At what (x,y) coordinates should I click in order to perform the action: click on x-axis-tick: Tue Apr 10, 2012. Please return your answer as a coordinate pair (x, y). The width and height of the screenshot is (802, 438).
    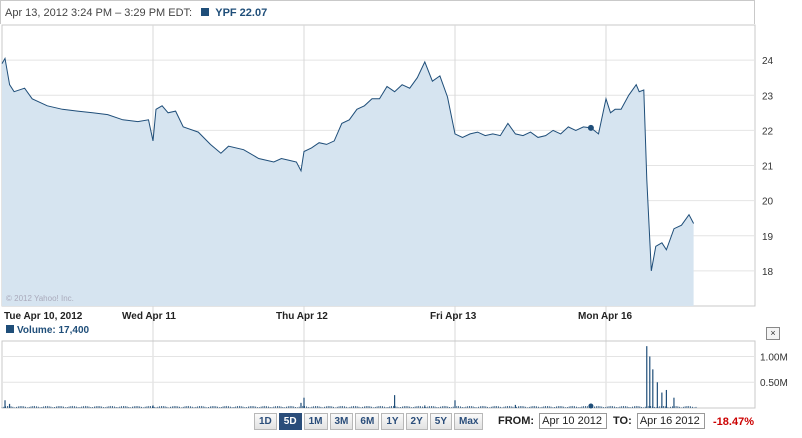
    Looking at the image, I should click on (43, 316).